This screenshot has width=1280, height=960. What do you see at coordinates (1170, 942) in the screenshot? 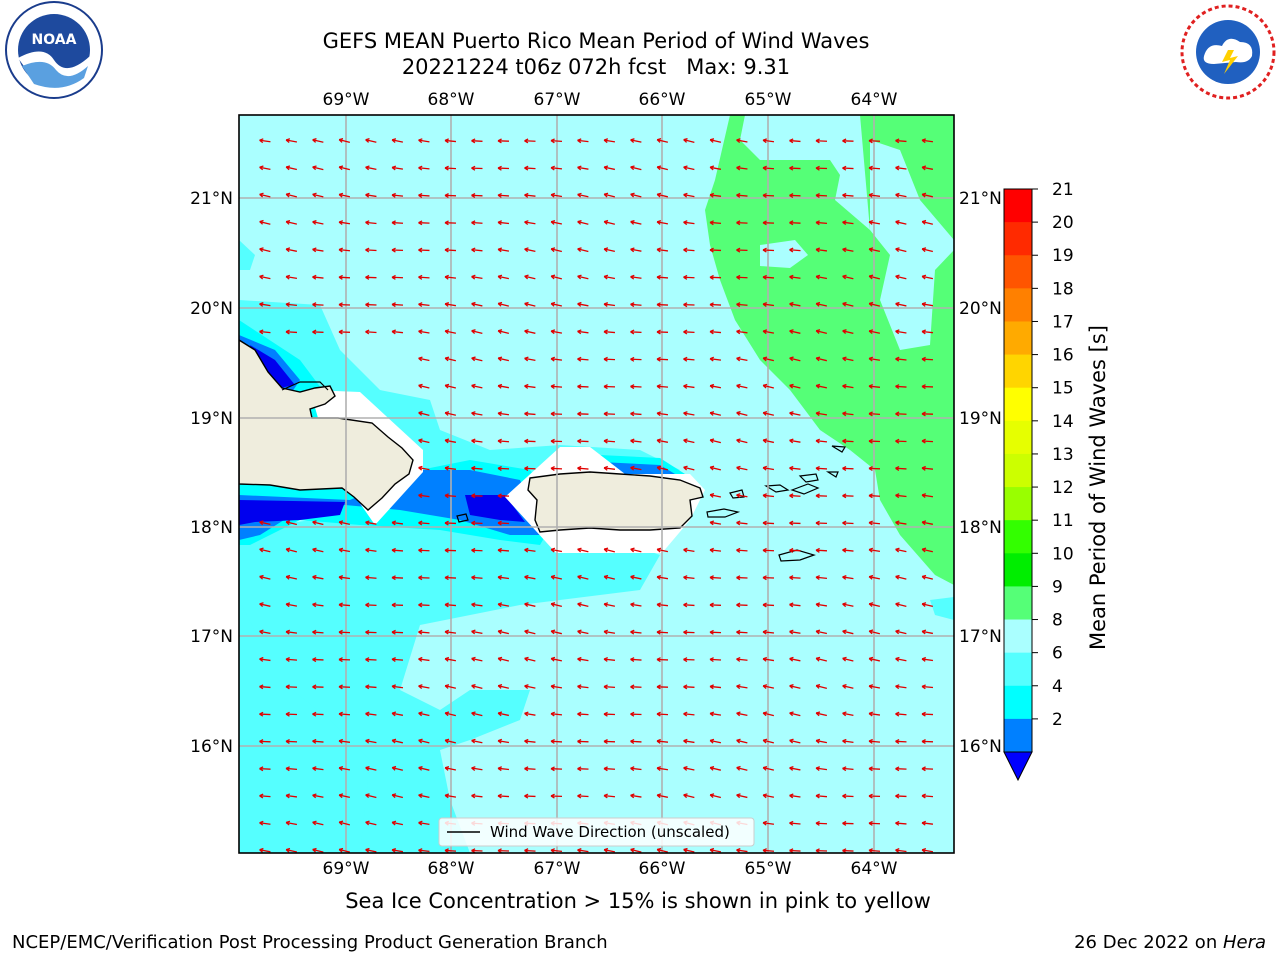
I see `footer-date: 26 Dec 2022 on Hera` at bounding box center [1170, 942].